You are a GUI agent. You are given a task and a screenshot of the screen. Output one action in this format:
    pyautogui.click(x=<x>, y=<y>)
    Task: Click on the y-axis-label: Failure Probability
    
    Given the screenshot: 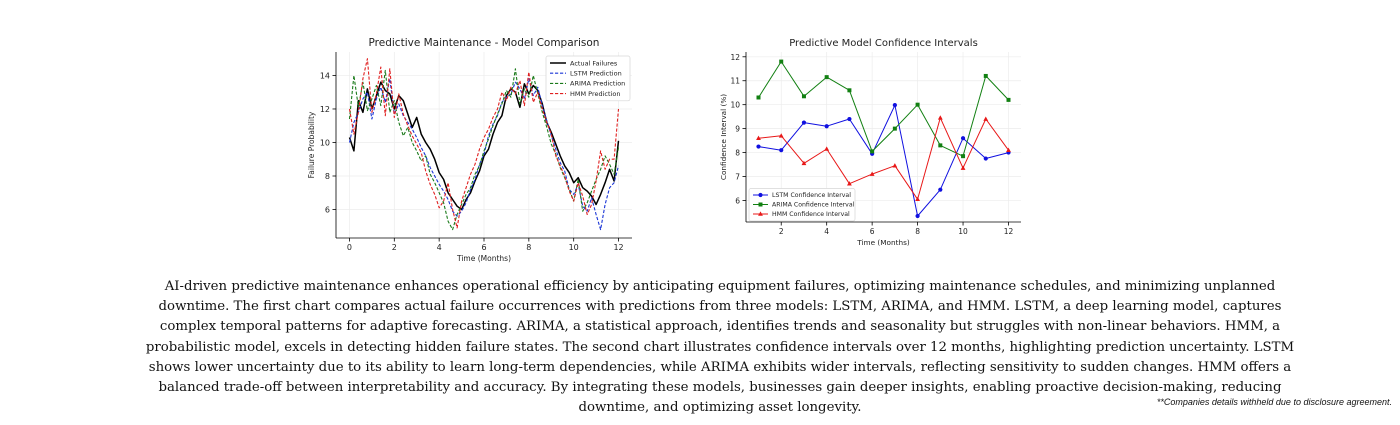 What is the action you would take?
    pyautogui.click(x=311, y=144)
    